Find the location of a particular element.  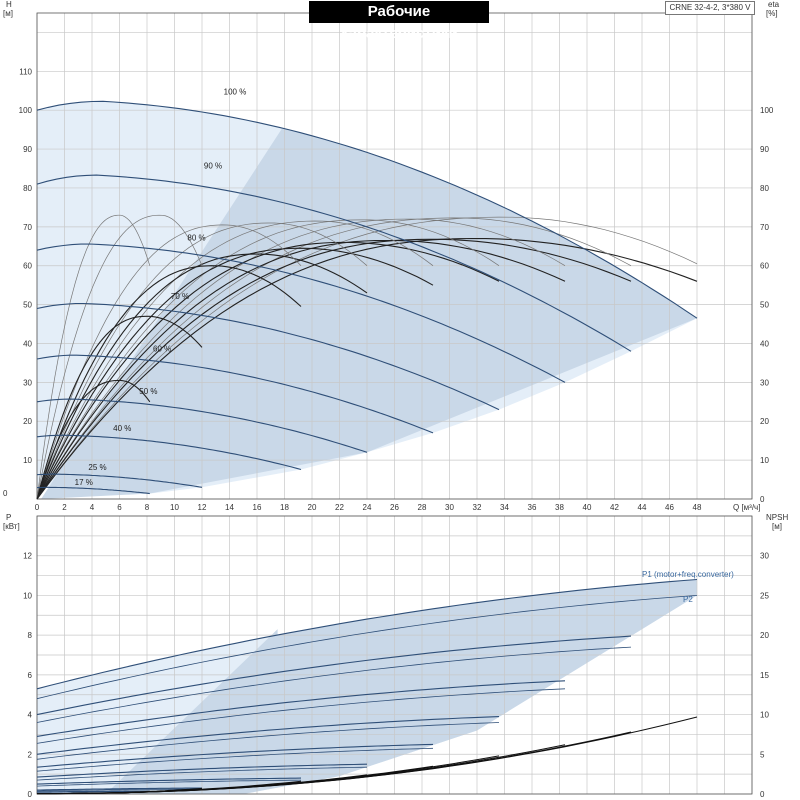

y-tick-left: 50 is located at coordinates (27, 305).